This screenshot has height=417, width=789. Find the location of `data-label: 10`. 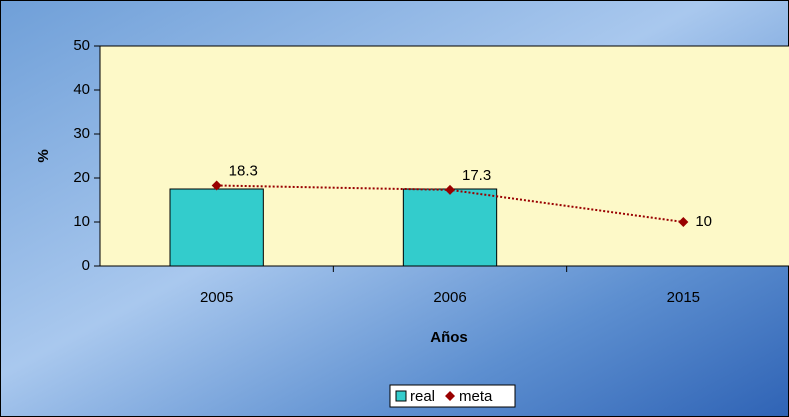

data-label: 10 is located at coordinates (703, 221).